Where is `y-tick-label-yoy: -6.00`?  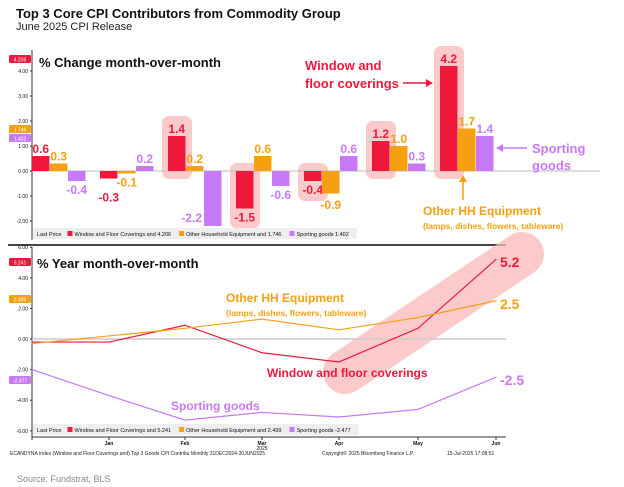
y-tick-label-yoy: -6.00 is located at coordinates (23, 432).